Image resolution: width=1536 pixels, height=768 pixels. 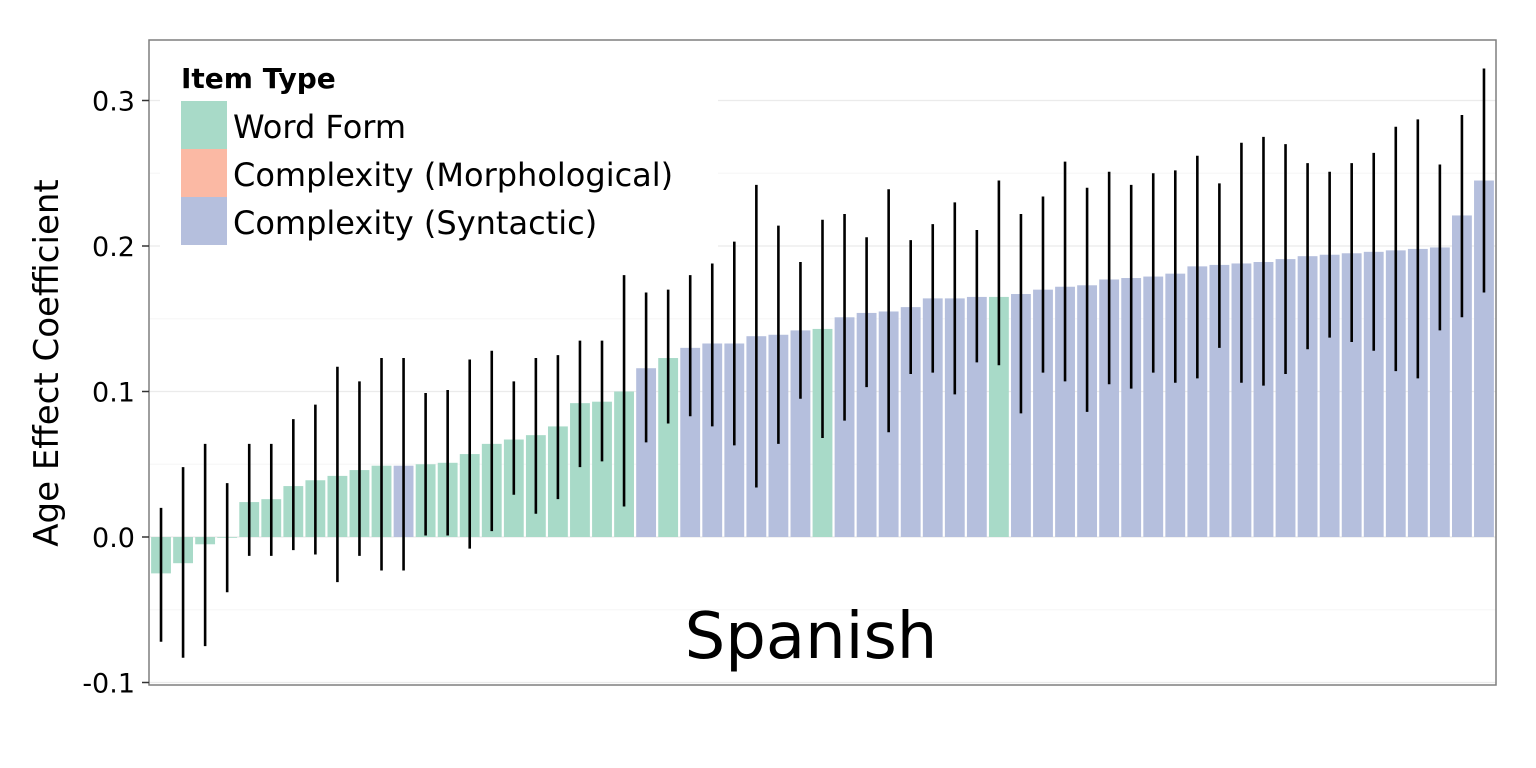 What do you see at coordinates (453, 175) in the screenshot?
I see `legend-label-morphological: Complexity (Morphological)` at bounding box center [453, 175].